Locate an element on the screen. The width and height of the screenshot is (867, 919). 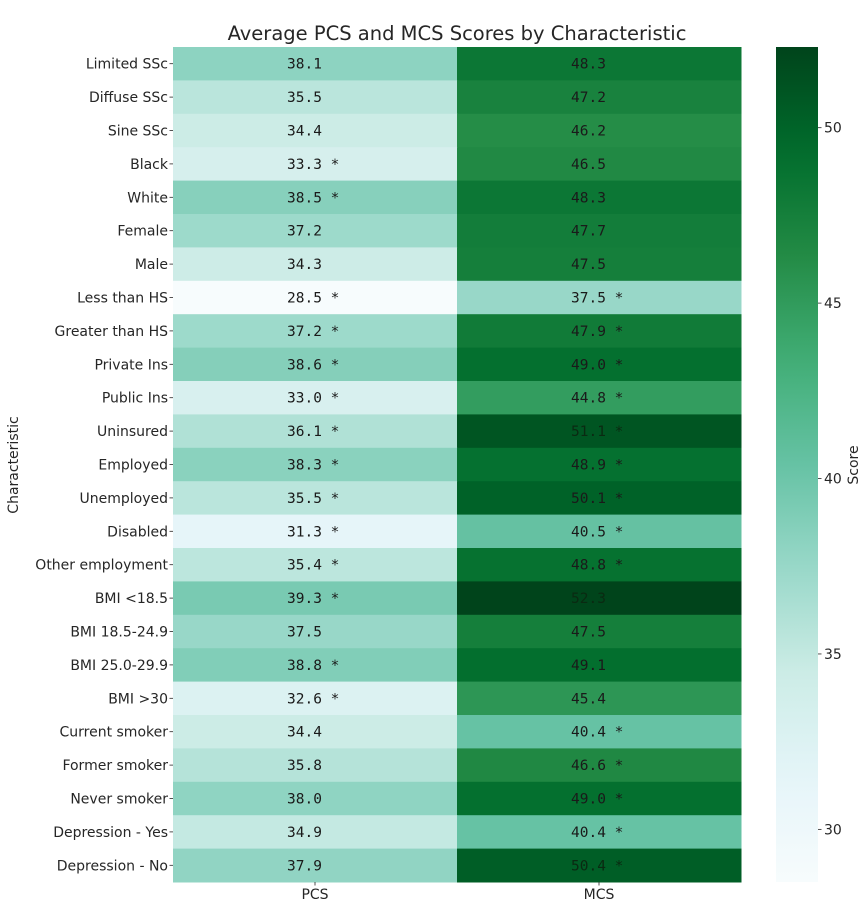
y-tick-label: Sine SSc is located at coordinates (138, 132).